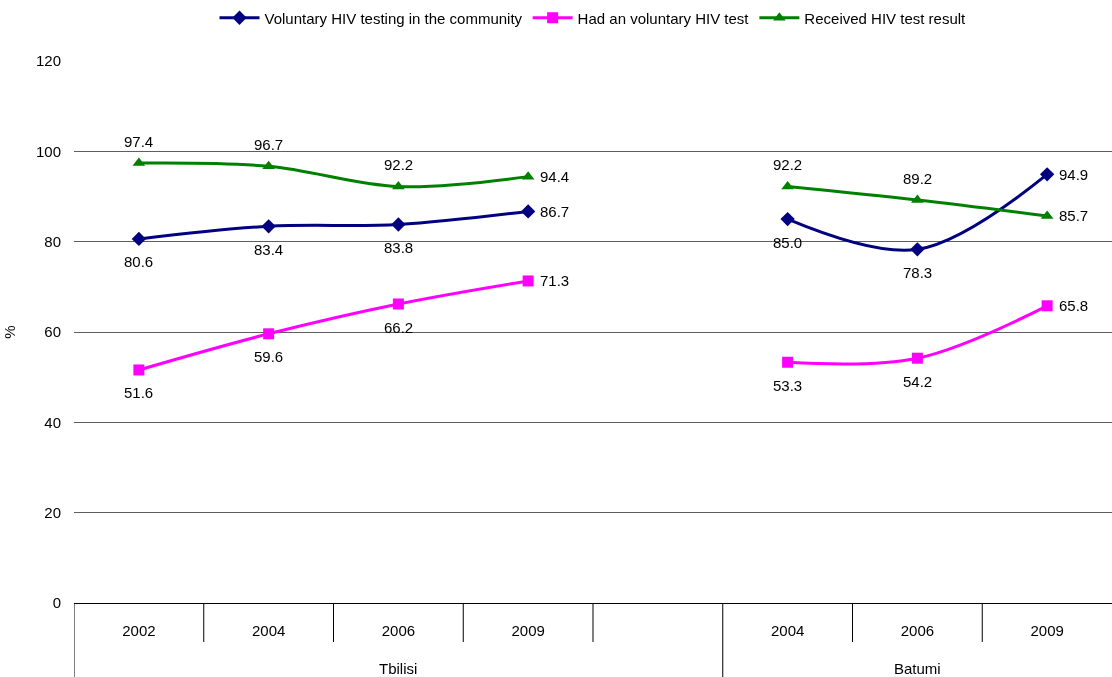 The width and height of the screenshot is (1112, 677). I want to click on data-label: 66.2, so click(399, 327).